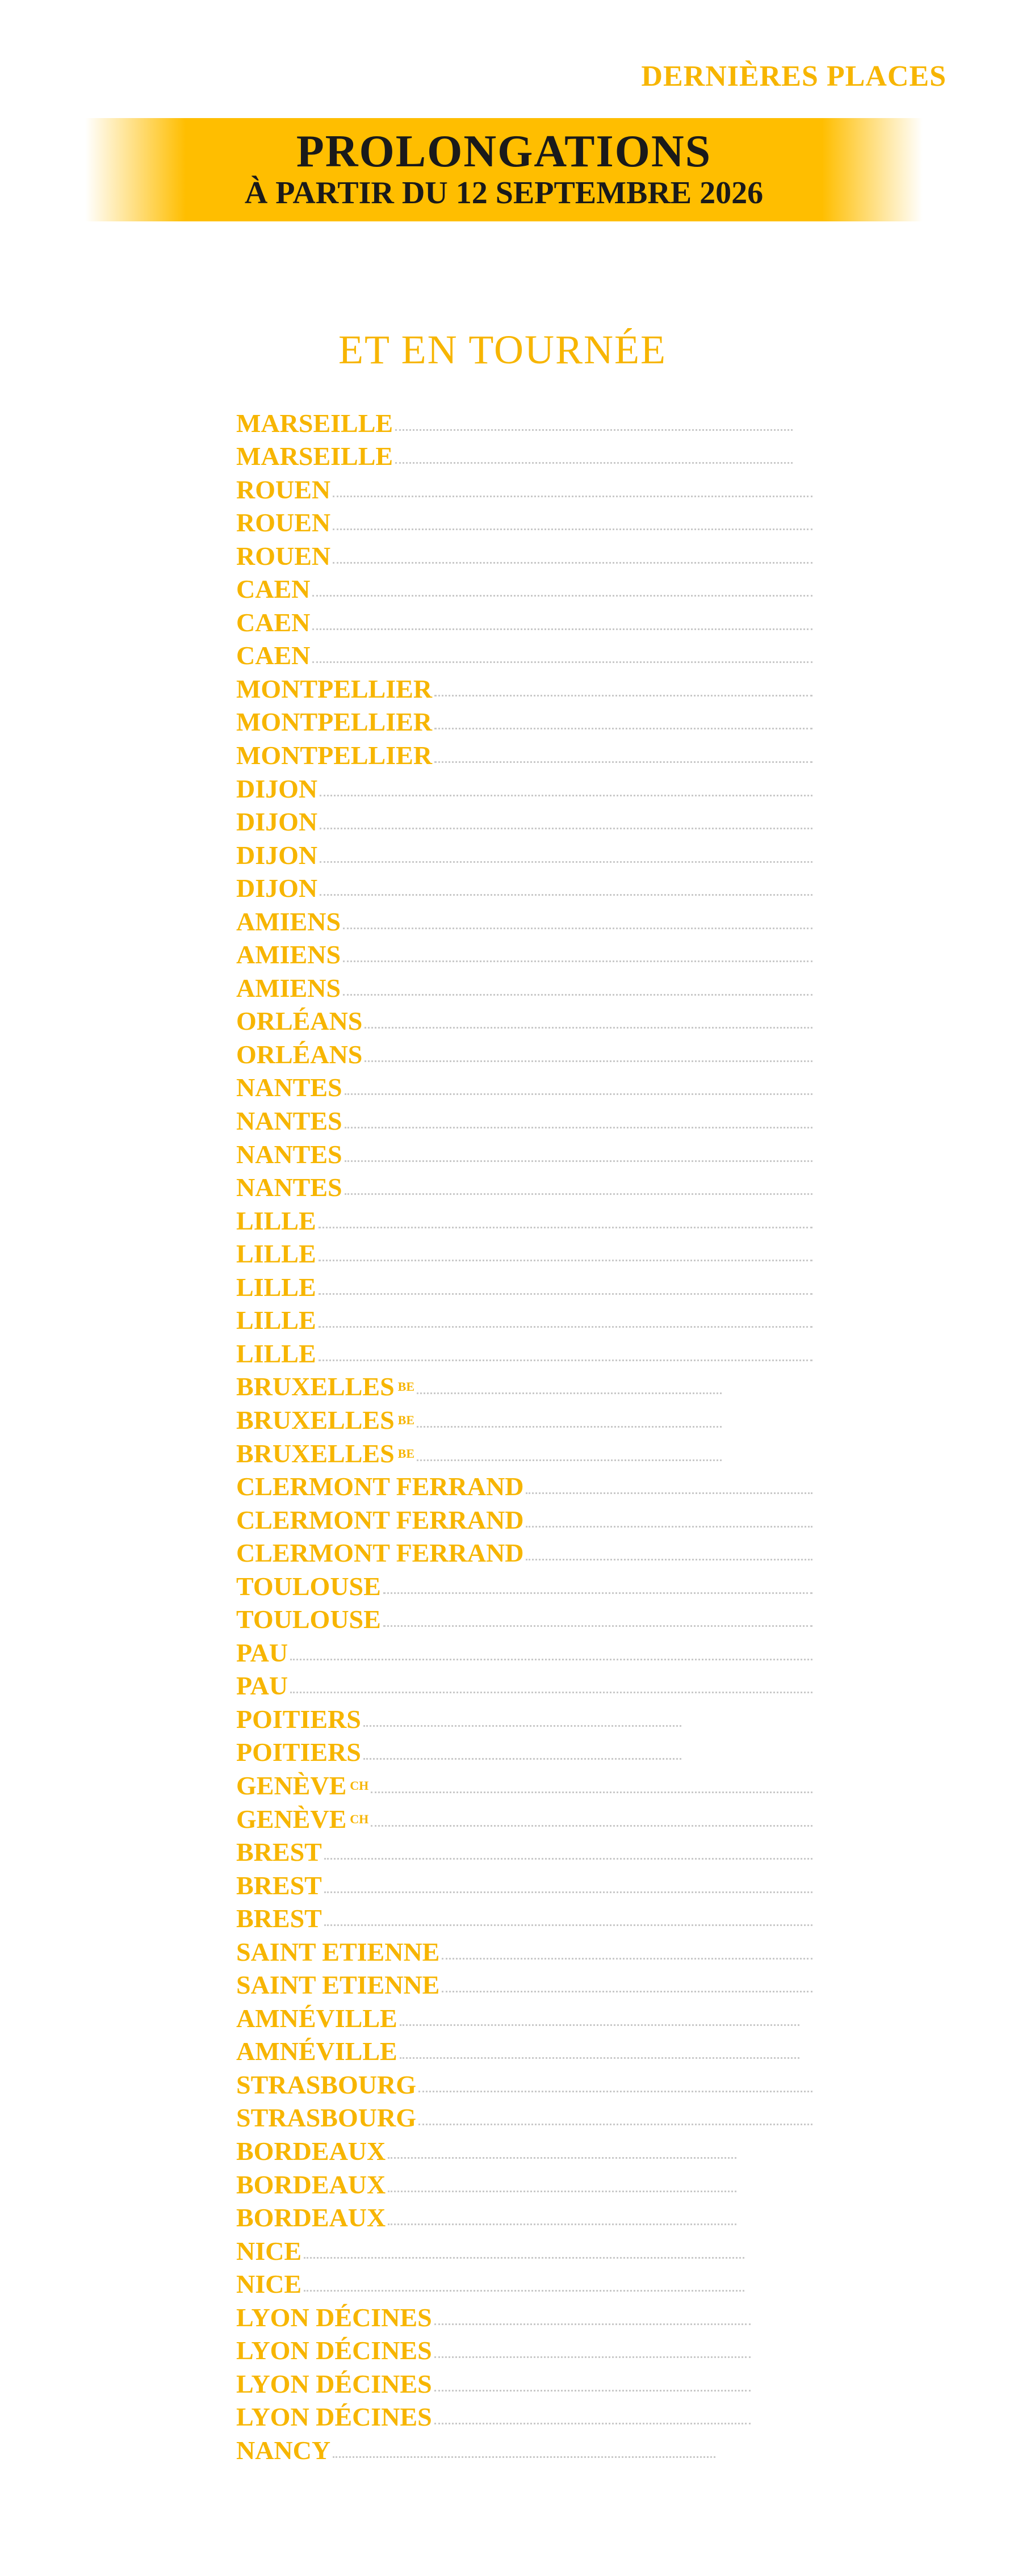  Describe the element at coordinates (525, 985) in the screenshot. I see `tour-row: AMIENS` at that location.